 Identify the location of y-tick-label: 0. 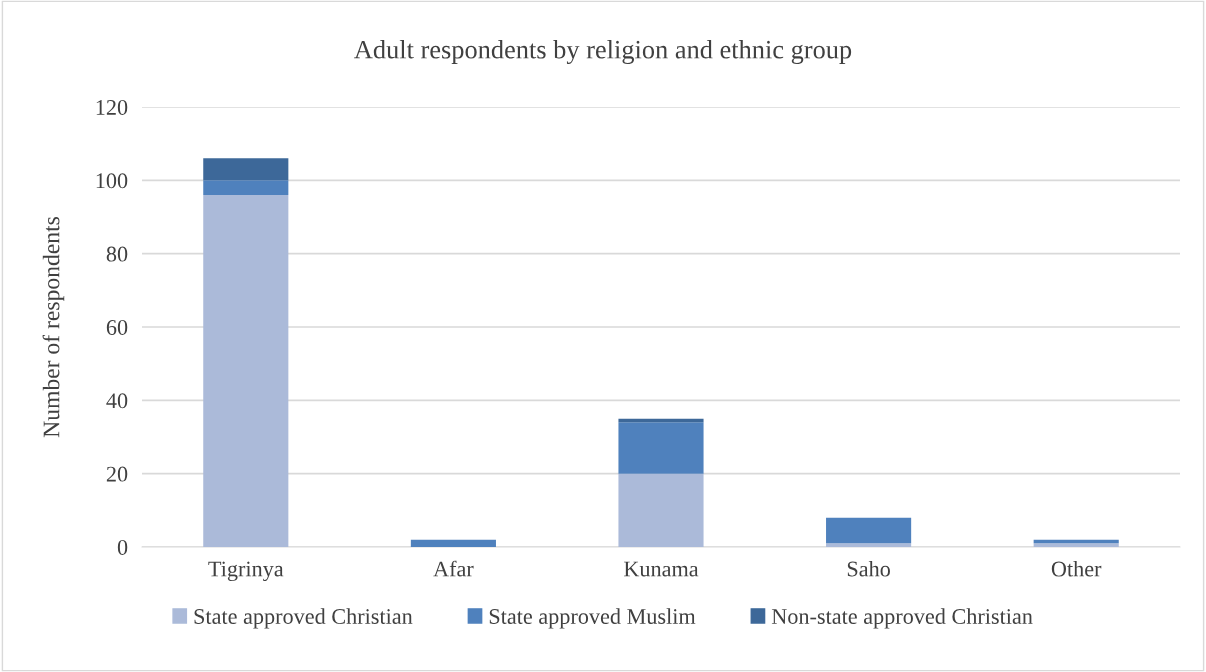
(122, 547).